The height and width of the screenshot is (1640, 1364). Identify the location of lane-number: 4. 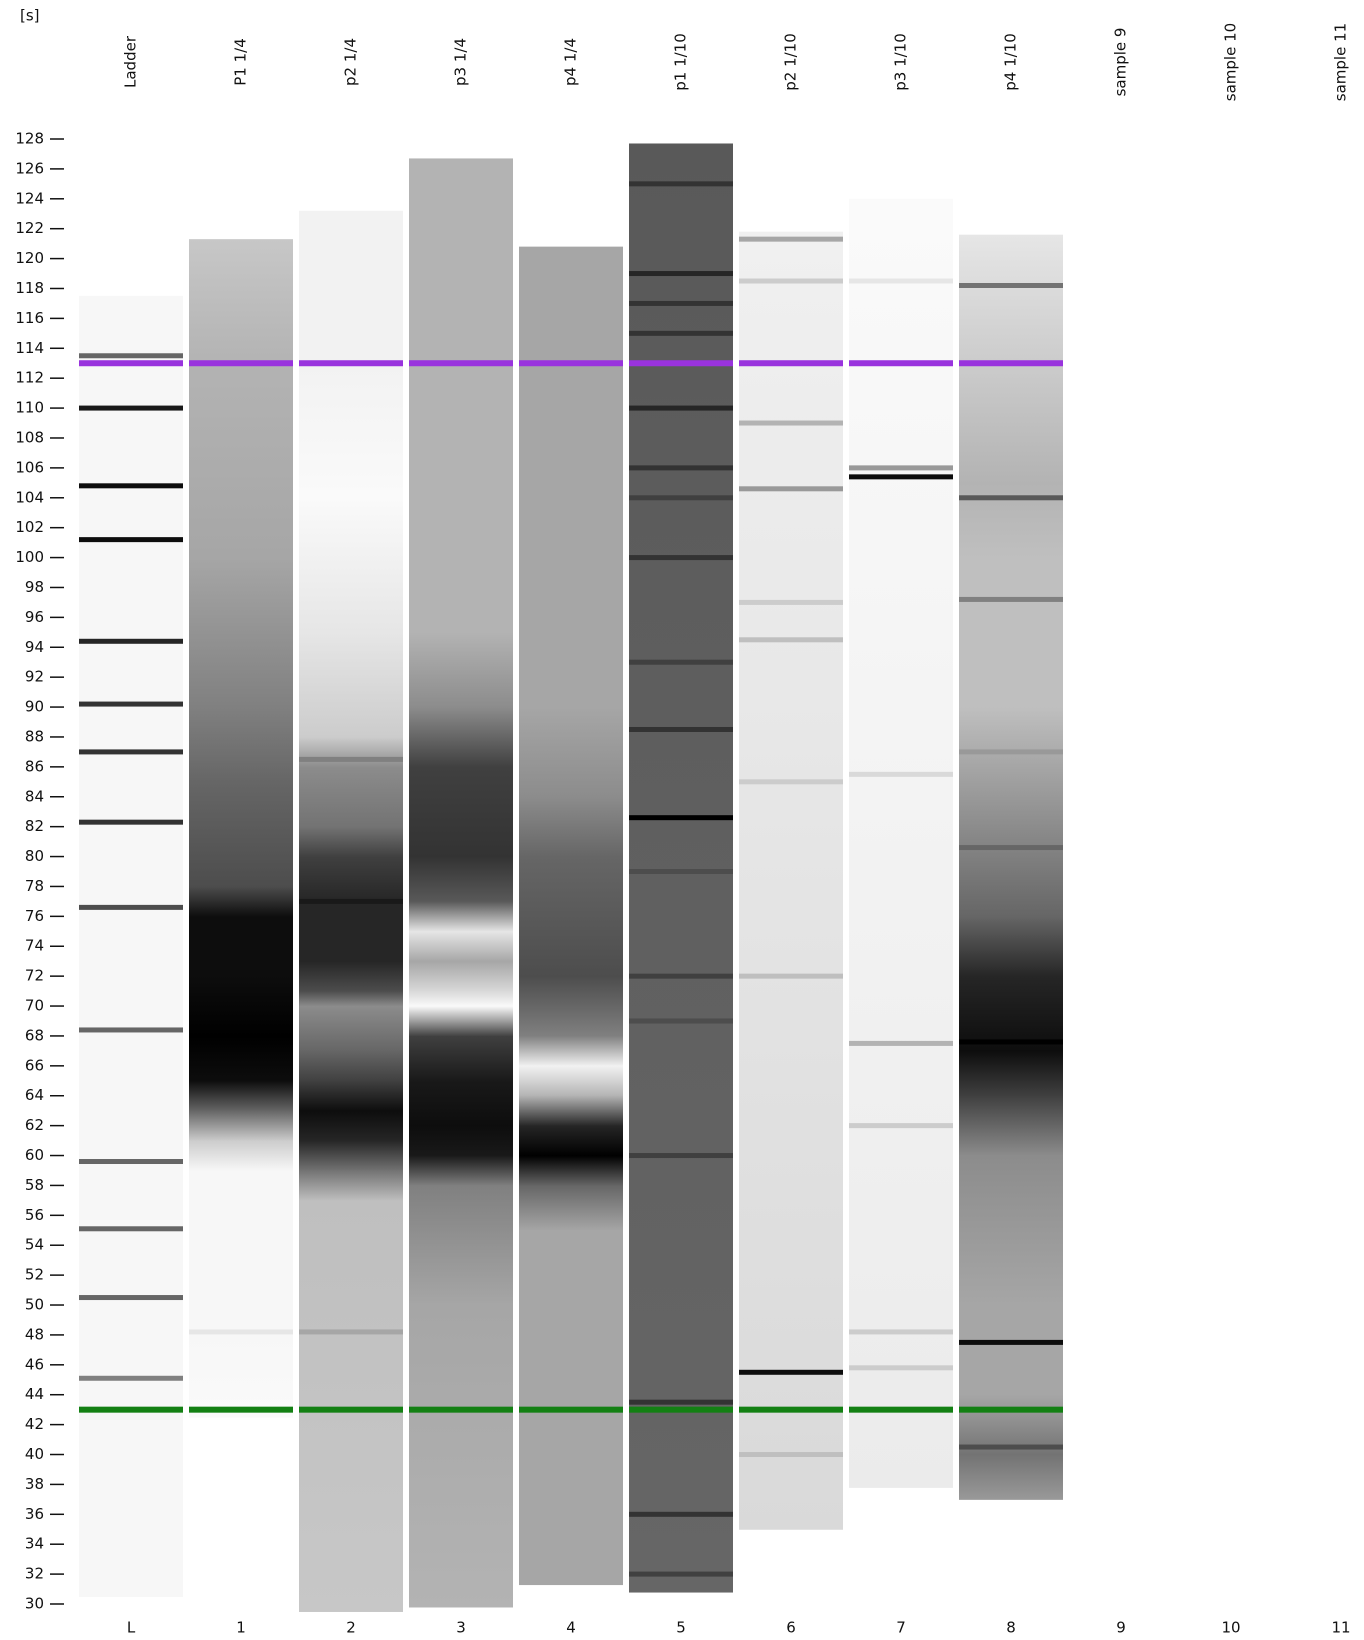
(571, 1628).